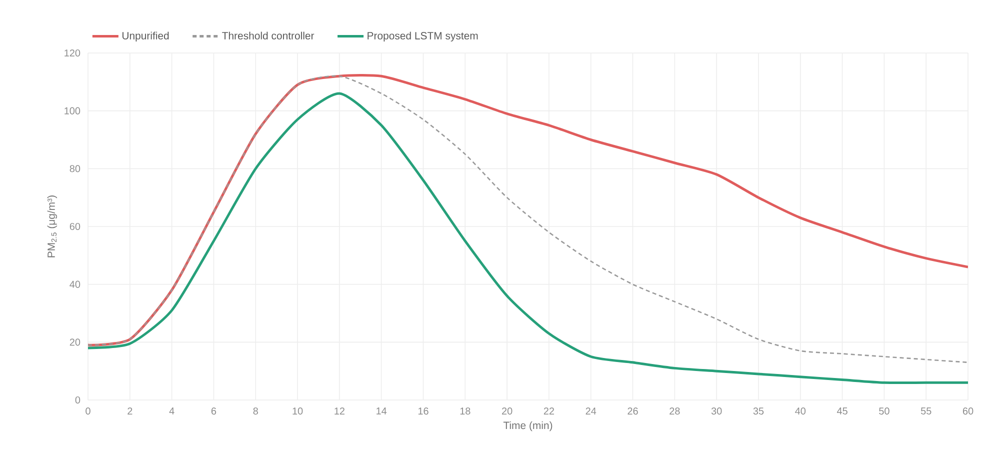 The width and height of the screenshot is (984, 466). What do you see at coordinates (75, 284) in the screenshot?
I see `y-tick-label: 40` at bounding box center [75, 284].